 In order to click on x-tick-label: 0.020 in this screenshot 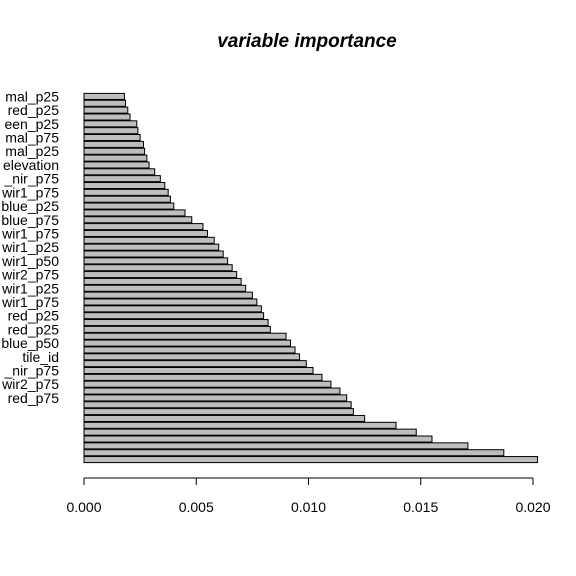, I will do `click(532, 507)`.